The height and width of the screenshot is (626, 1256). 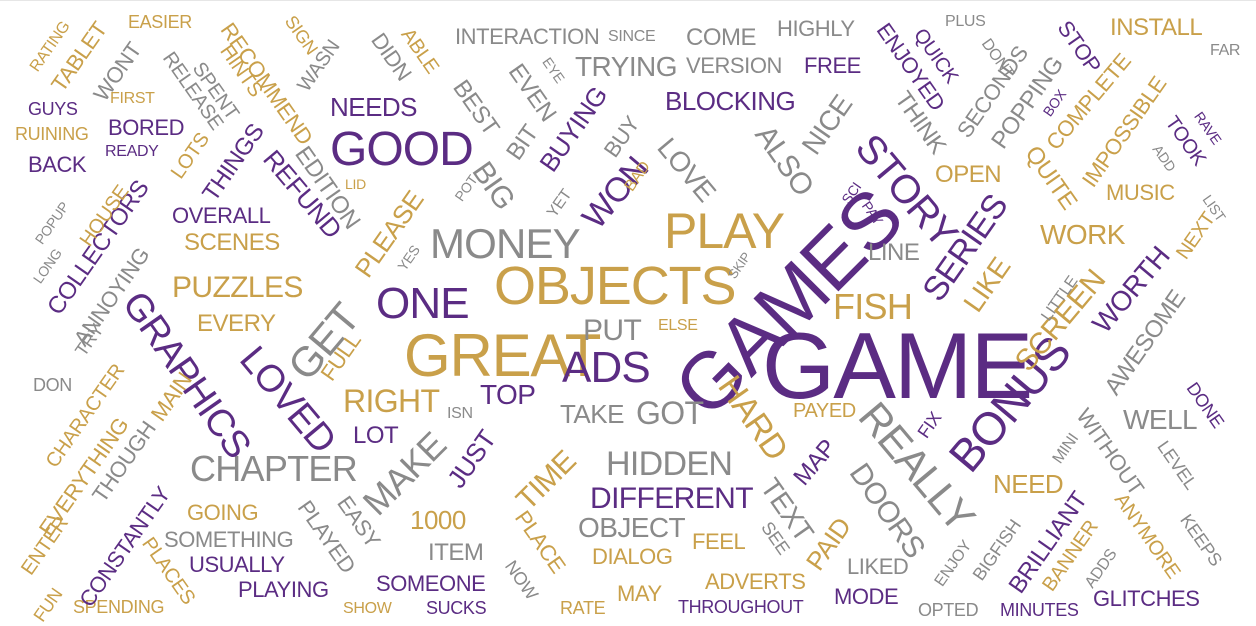 What do you see at coordinates (632, 36) in the screenshot?
I see `word-since: SINCE` at bounding box center [632, 36].